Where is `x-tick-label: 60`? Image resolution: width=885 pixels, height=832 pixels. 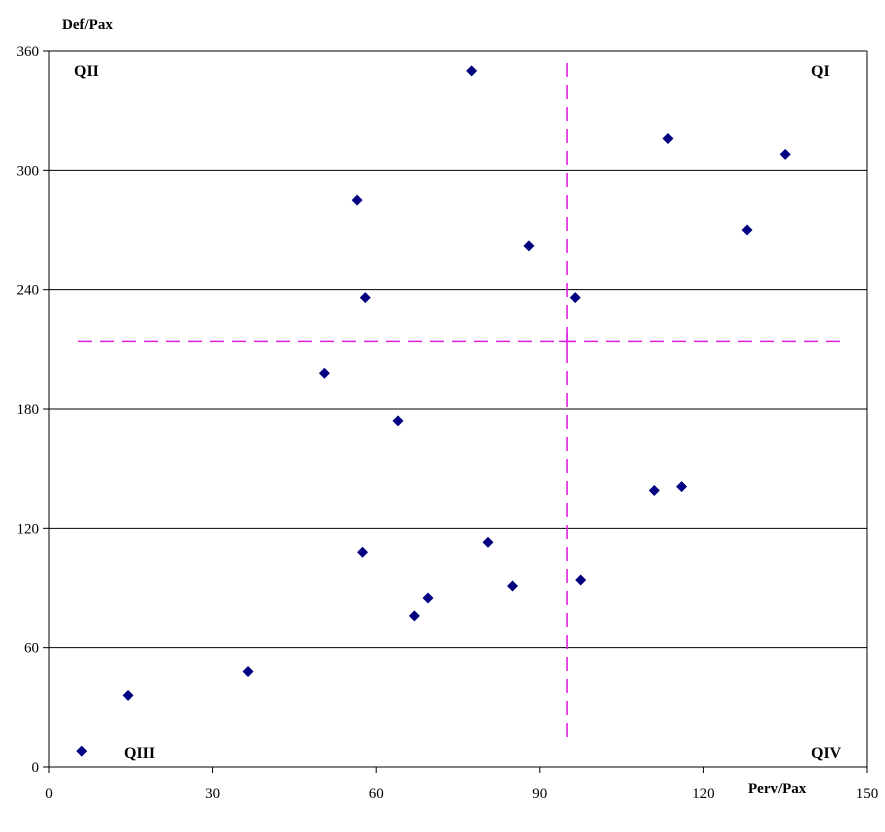 x-tick-label: 60 is located at coordinates (376, 794).